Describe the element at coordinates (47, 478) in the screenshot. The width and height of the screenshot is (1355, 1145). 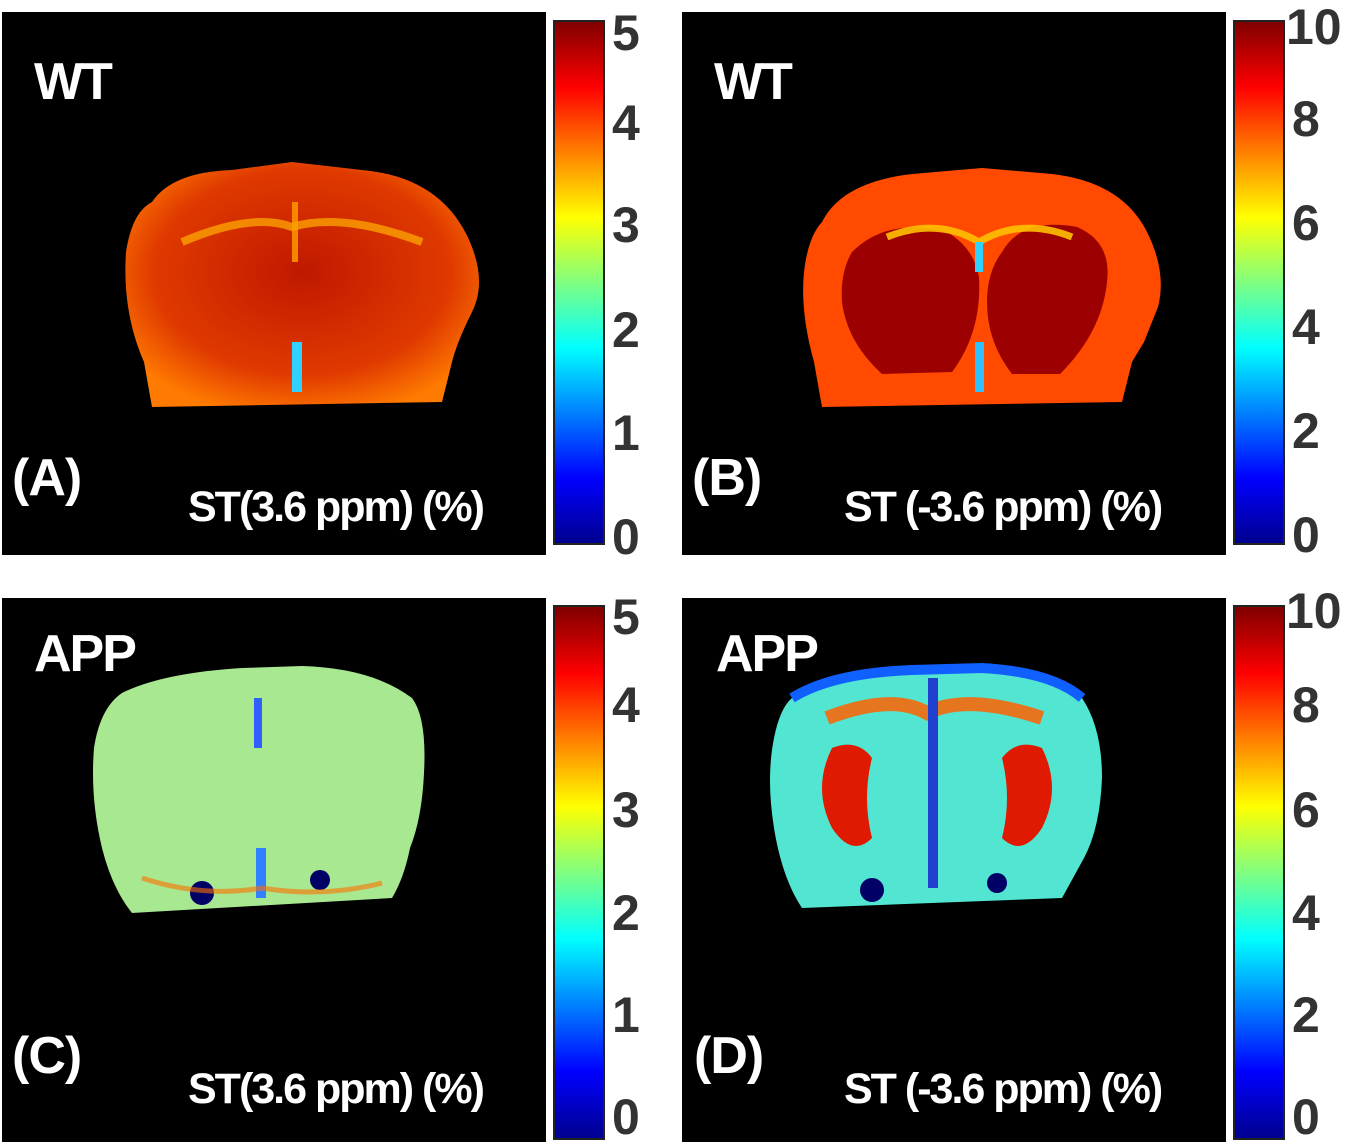
I see `panel-label: (A)` at that location.